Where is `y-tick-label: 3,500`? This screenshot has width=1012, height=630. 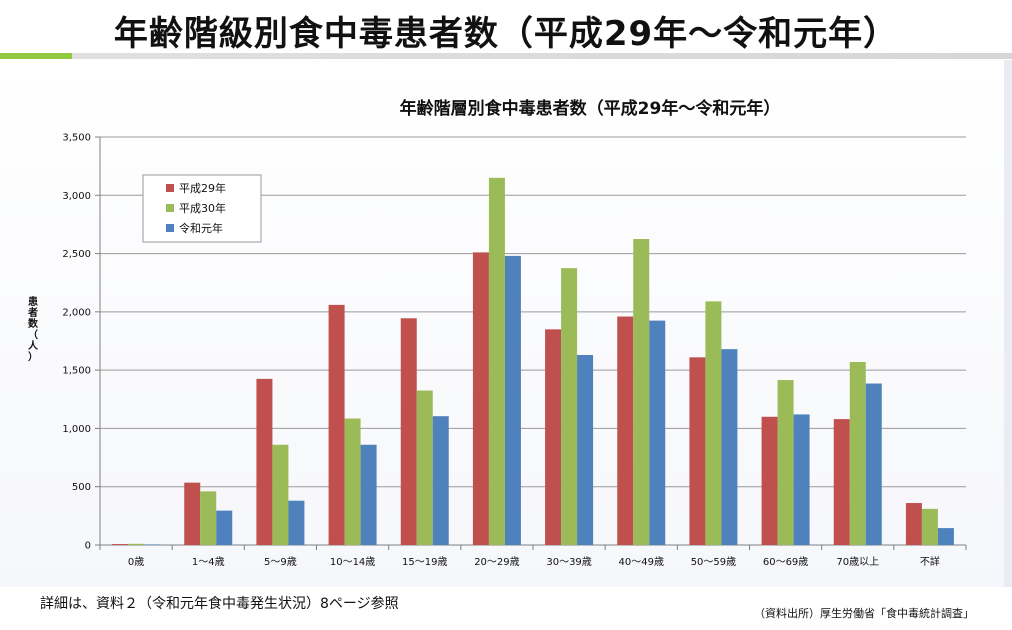
y-tick-label: 3,500 is located at coordinates (76, 138).